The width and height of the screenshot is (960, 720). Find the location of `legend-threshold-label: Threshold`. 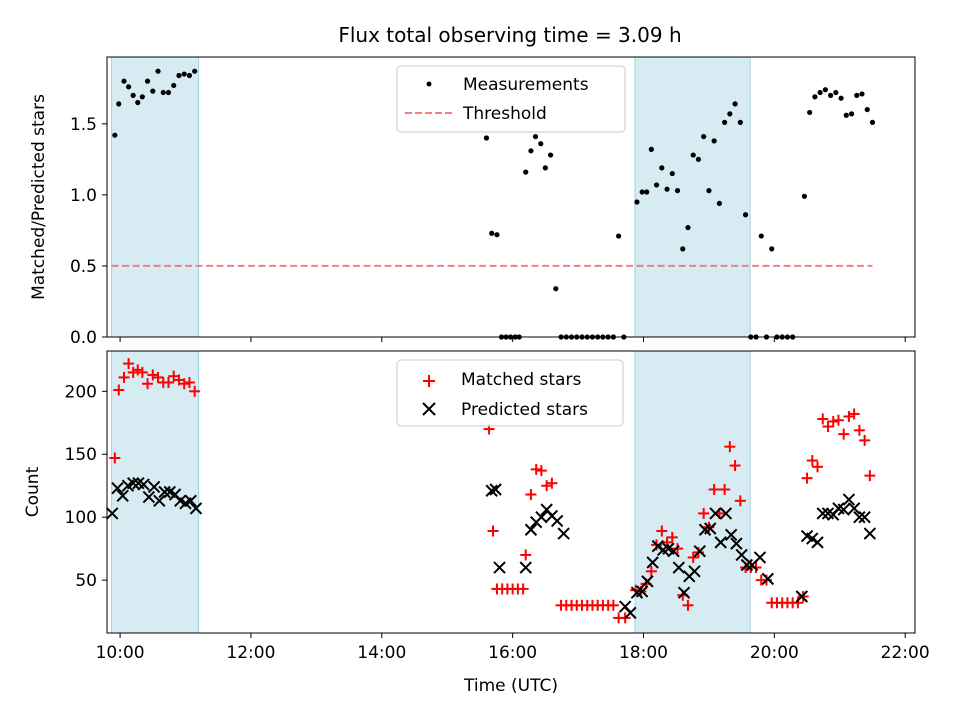

legend-threshold-label: Threshold is located at coordinates (504, 114).